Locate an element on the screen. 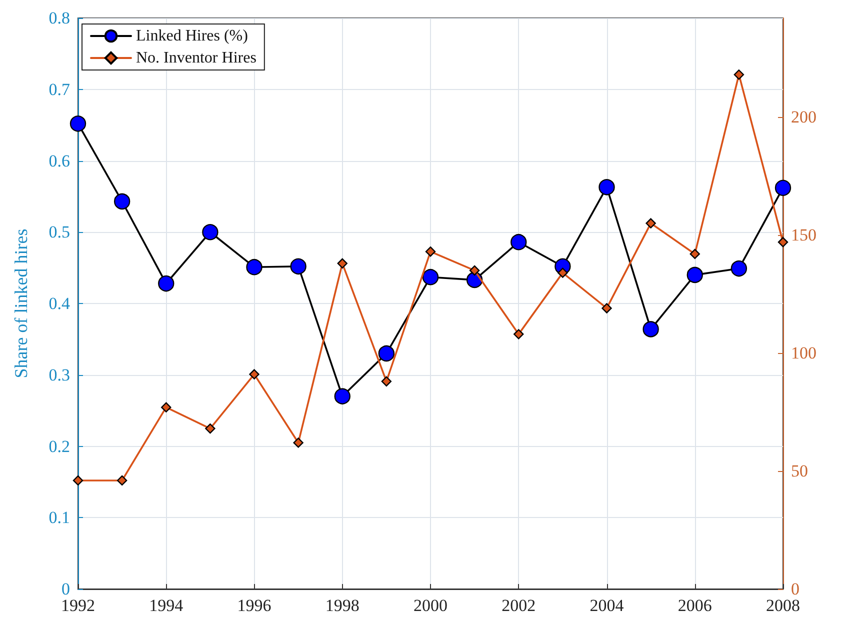 The width and height of the screenshot is (841, 621). y-tick-label: 0.8 is located at coordinates (59, 18).